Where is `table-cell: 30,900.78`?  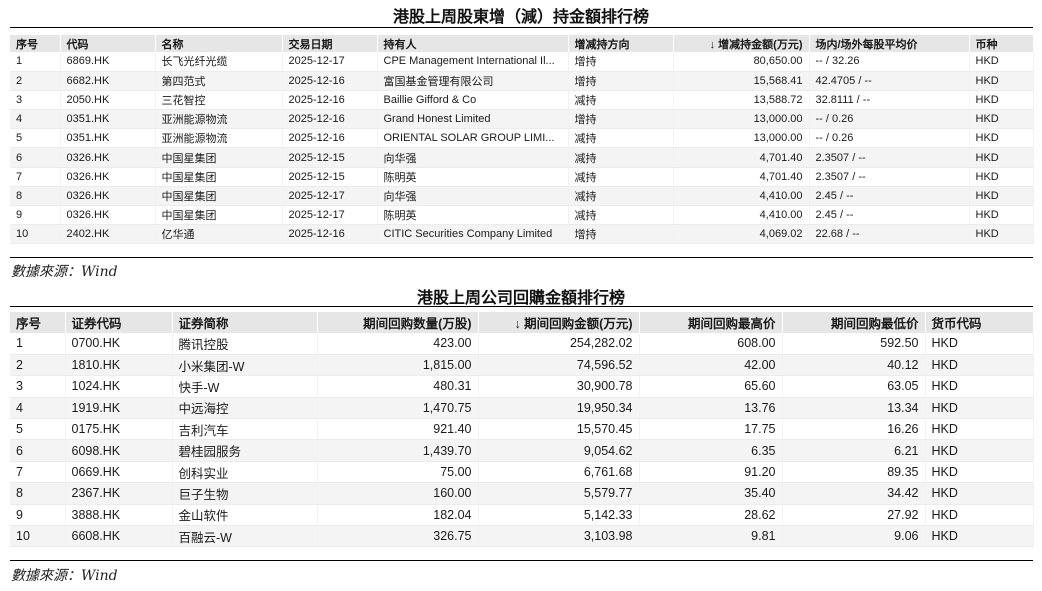 table-cell: 30,900.78 is located at coordinates (559, 386).